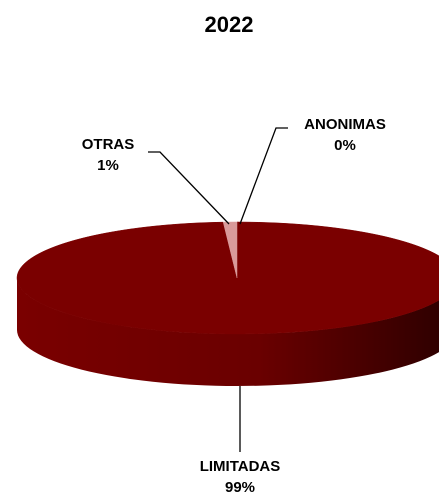  Describe the element at coordinates (345, 145) in the screenshot. I see `slice-value: 0%` at that location.